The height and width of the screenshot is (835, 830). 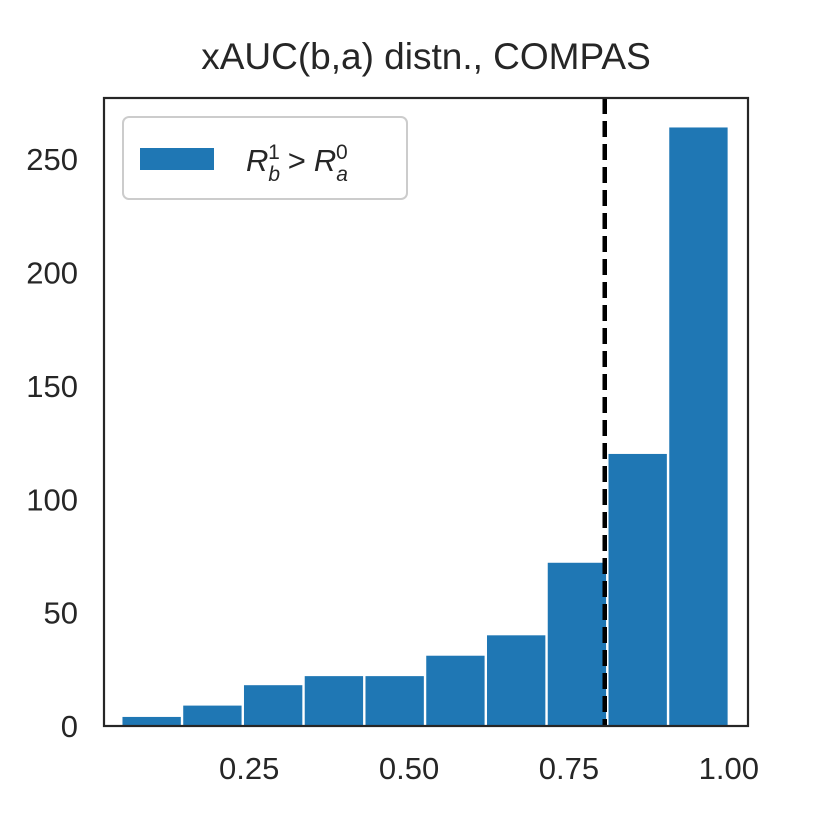 What do you see at coordinates (52, 443) in the screenshot?
I see `y-axis: 0 50 100 150 200 250` at bounding box center [52, 443].